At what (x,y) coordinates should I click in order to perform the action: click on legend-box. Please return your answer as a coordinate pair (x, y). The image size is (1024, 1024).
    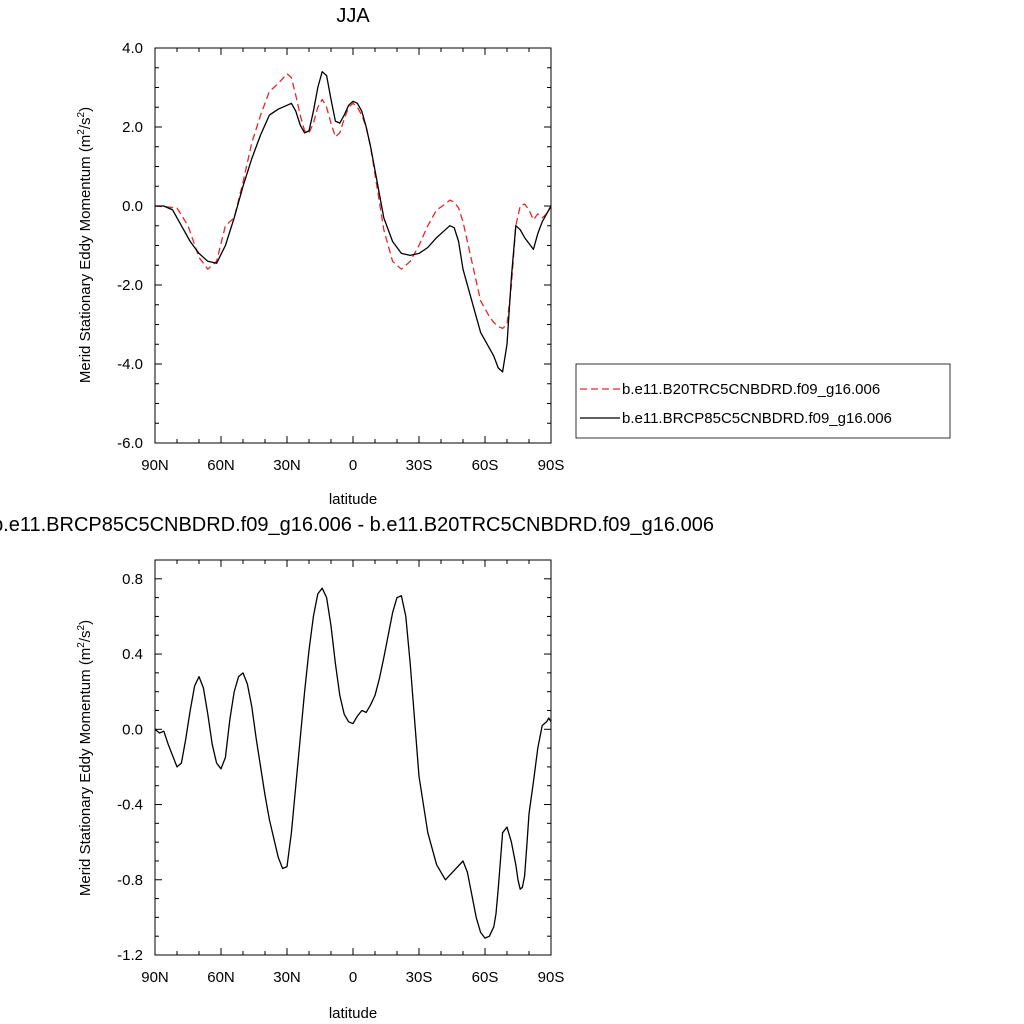
    Looking at the image, I should click on (763, 401).